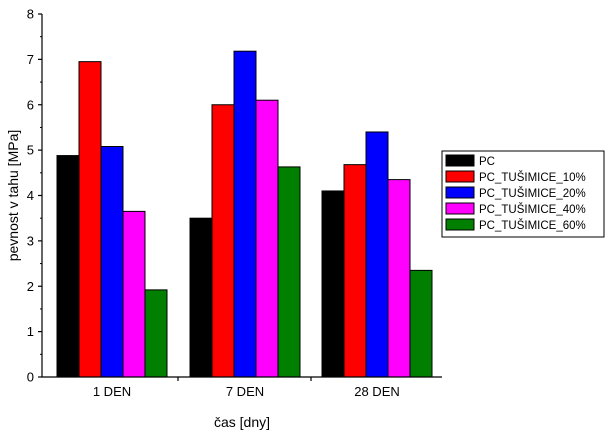  I want to click on y-tick-label: 1, so click(30, 331).